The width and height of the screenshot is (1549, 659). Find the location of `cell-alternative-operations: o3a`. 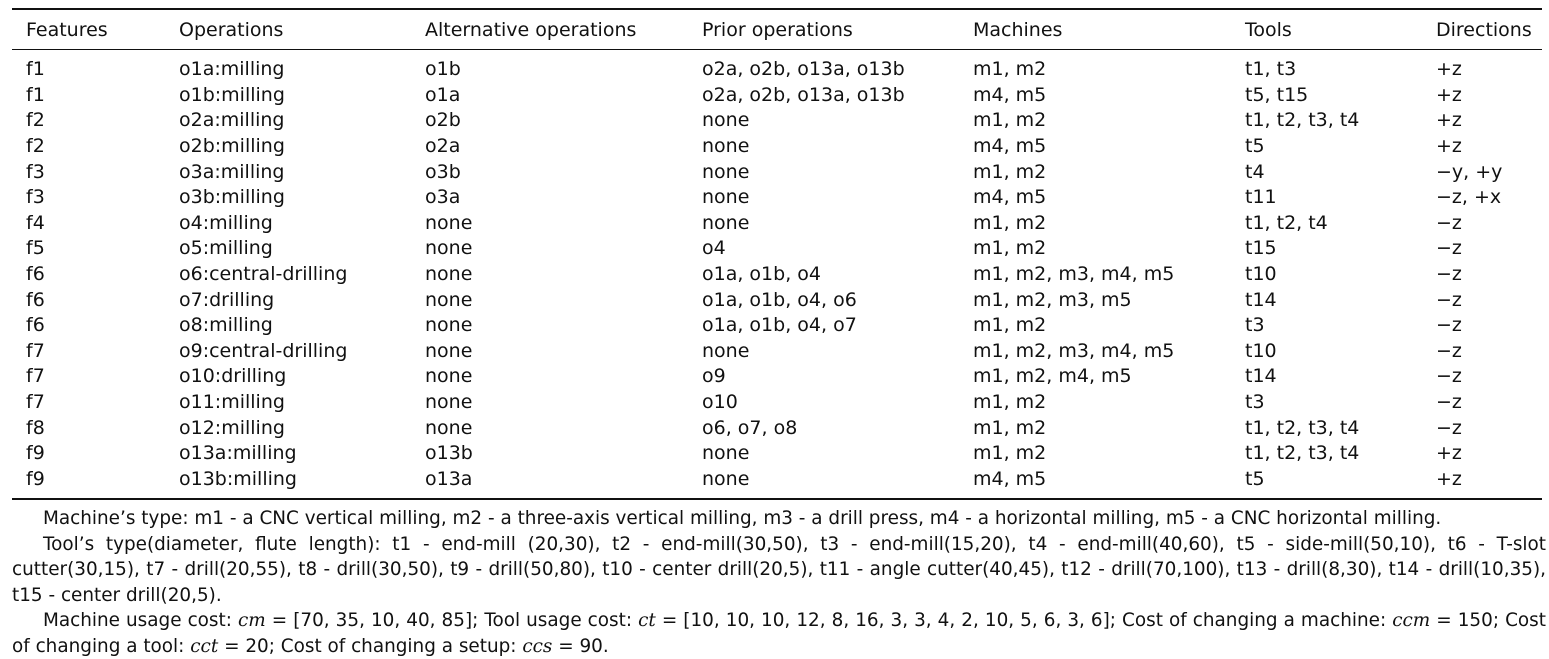

cell-alternative-operations: o3a is located at coordinates (443, 197).